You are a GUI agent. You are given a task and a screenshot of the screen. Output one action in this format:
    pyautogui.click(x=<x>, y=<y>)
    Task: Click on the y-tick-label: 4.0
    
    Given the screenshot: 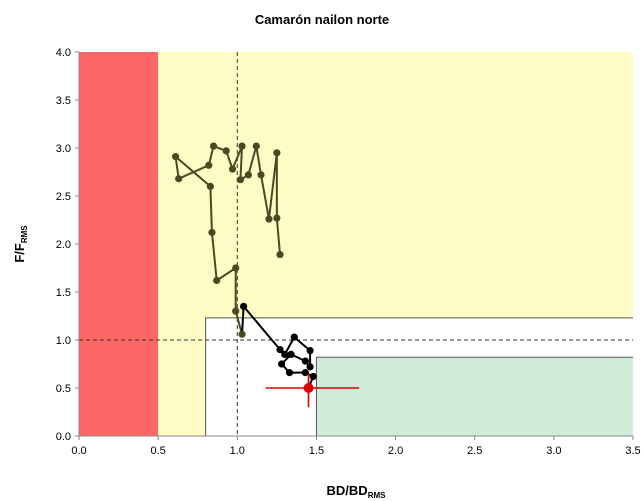 What is the action you would take?
    pyautogui.click(x=63, y=53)
    